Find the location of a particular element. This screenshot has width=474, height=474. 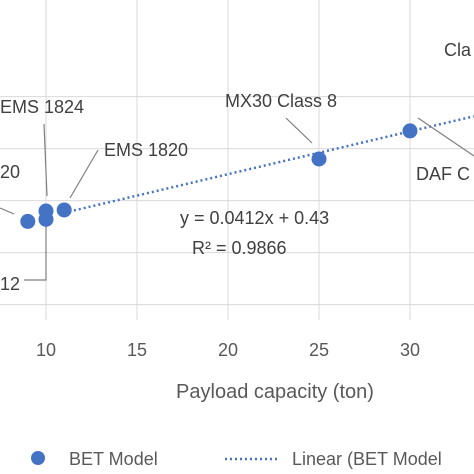

x-tick-label: 20 is located at coordinates (228, 350).